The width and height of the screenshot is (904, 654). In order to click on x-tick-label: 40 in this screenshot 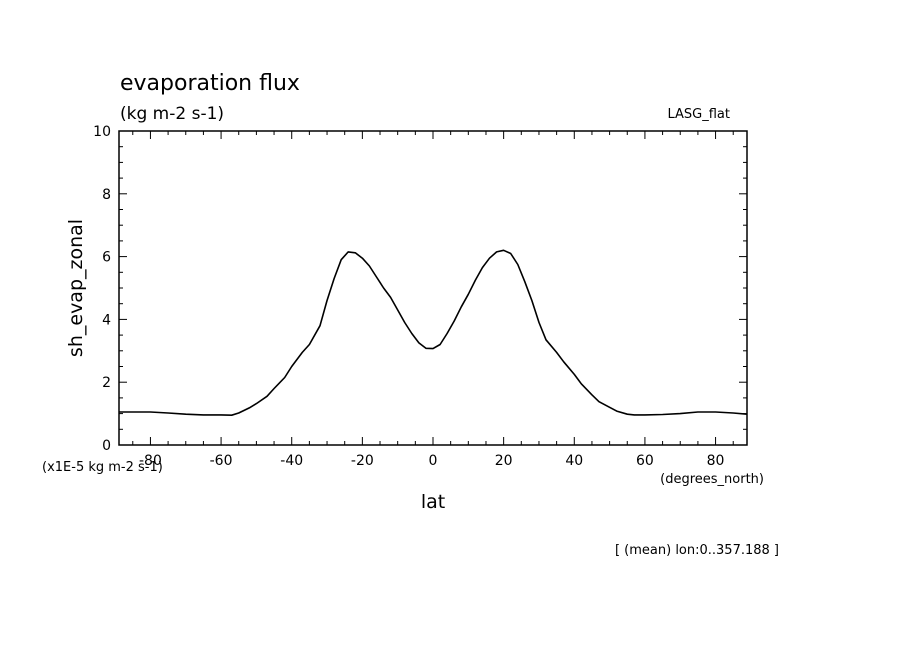, I will do `click(574, 461)`.